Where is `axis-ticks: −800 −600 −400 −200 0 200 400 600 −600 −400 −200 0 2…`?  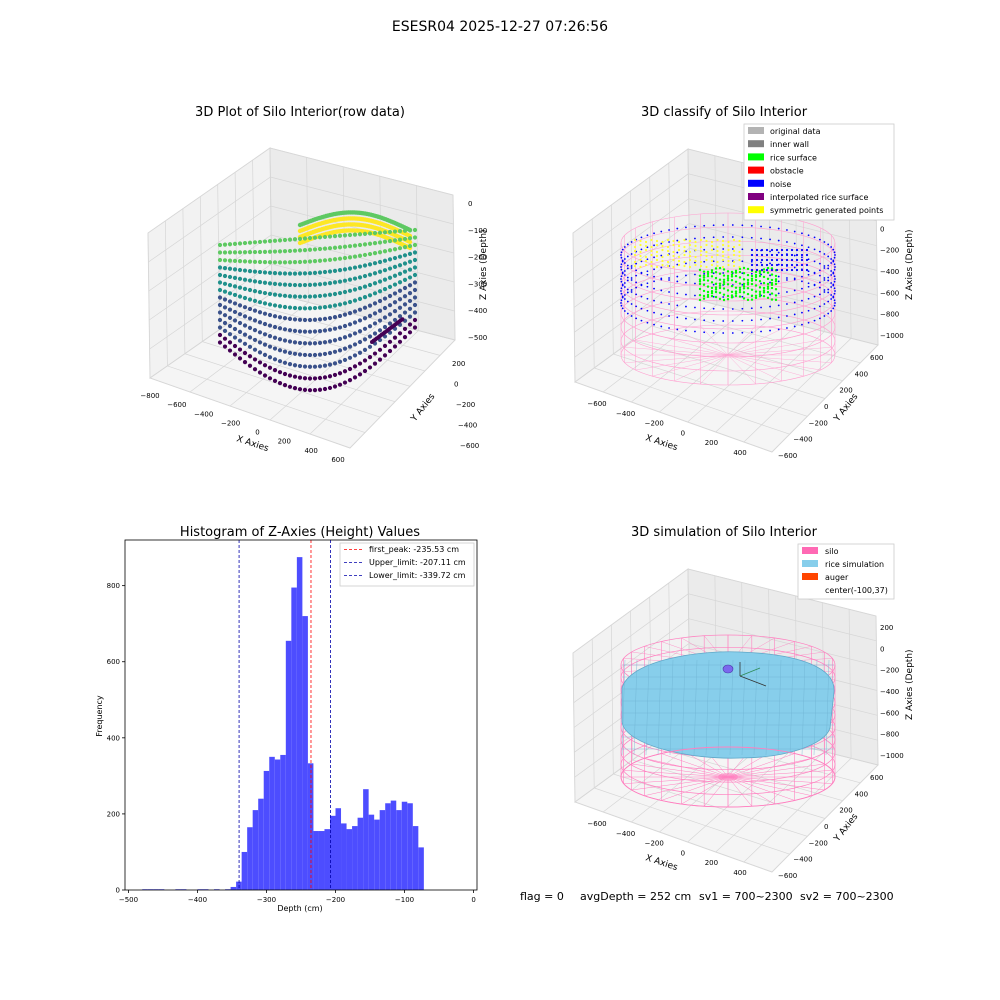 axis-ticks: −800 −600 −400 −200 0 200 400 600 −600 −400 −200 0 2… is located at coordinates (313, 332).